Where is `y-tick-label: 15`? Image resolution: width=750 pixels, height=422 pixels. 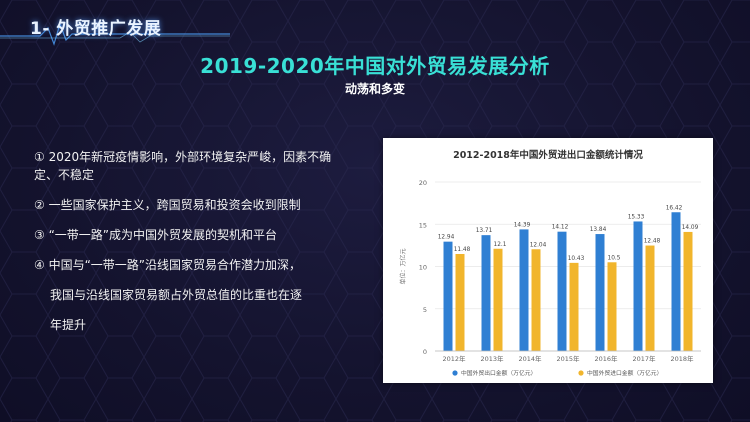 y-tick-label: 15 is located at coordinates (423, 225).